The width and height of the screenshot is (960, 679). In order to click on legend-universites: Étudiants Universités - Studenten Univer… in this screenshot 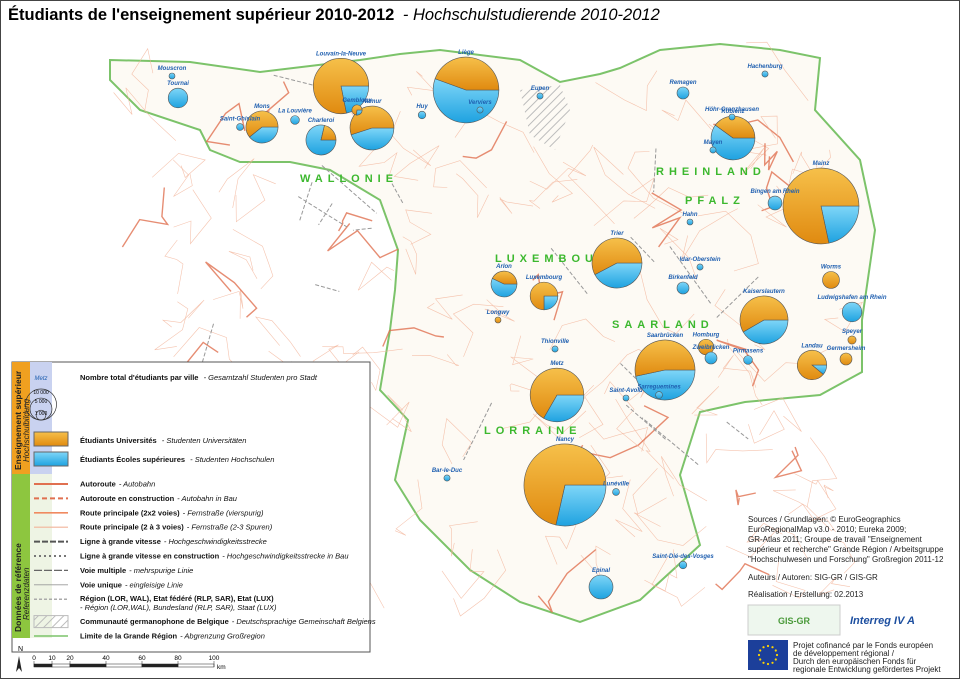, I will do `click(163, 440)`.